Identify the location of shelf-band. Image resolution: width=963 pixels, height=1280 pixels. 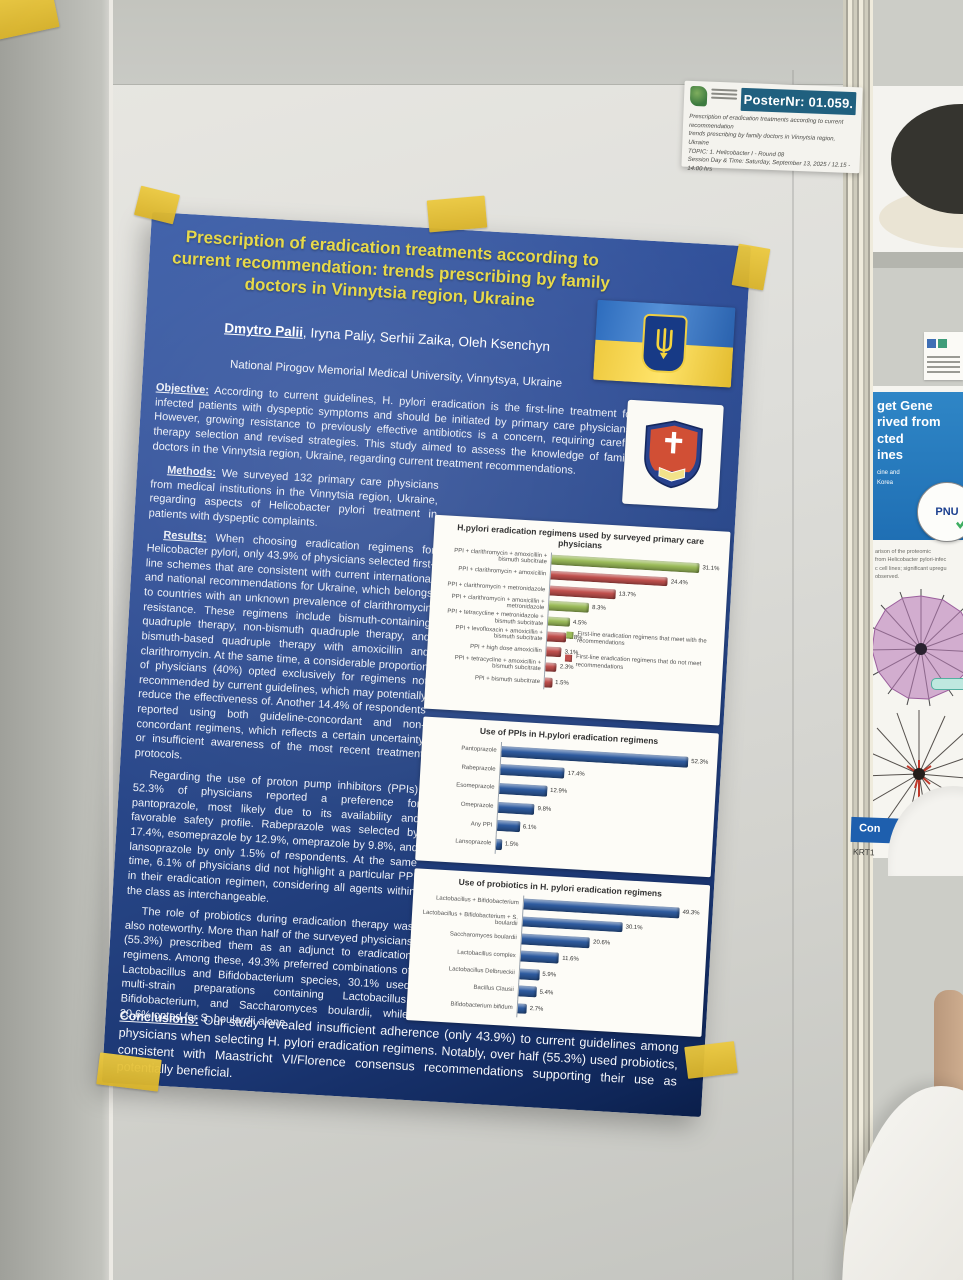
(918, 260).